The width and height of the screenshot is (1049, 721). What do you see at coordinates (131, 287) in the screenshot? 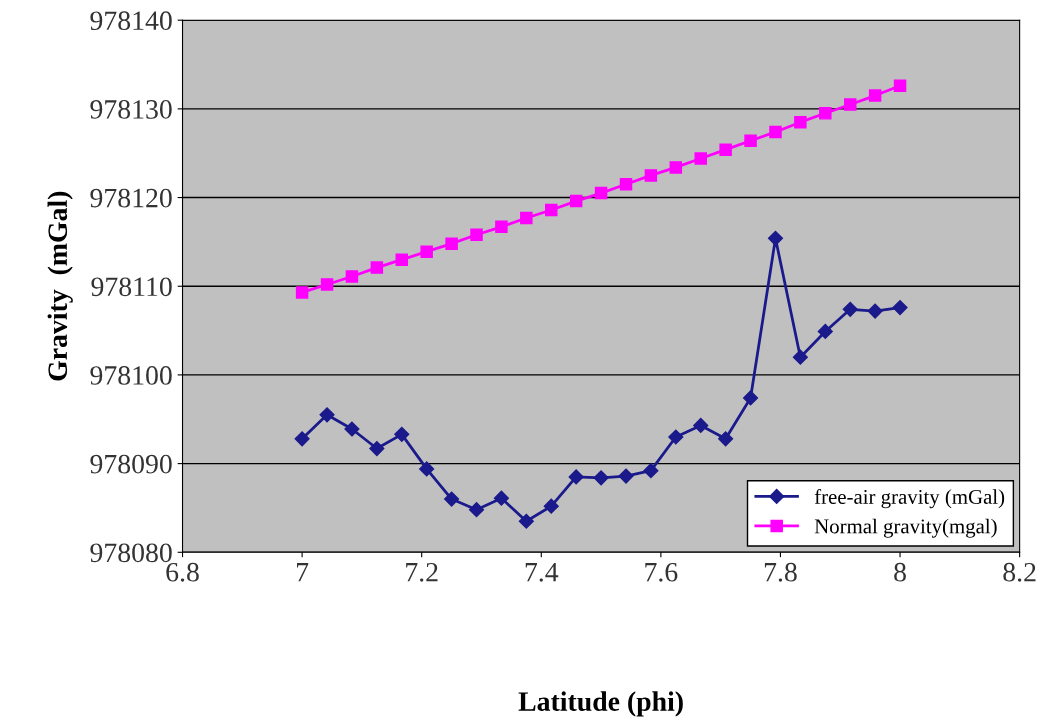
I see `y-tick-label: 978110` at bounding box center [131, 287].